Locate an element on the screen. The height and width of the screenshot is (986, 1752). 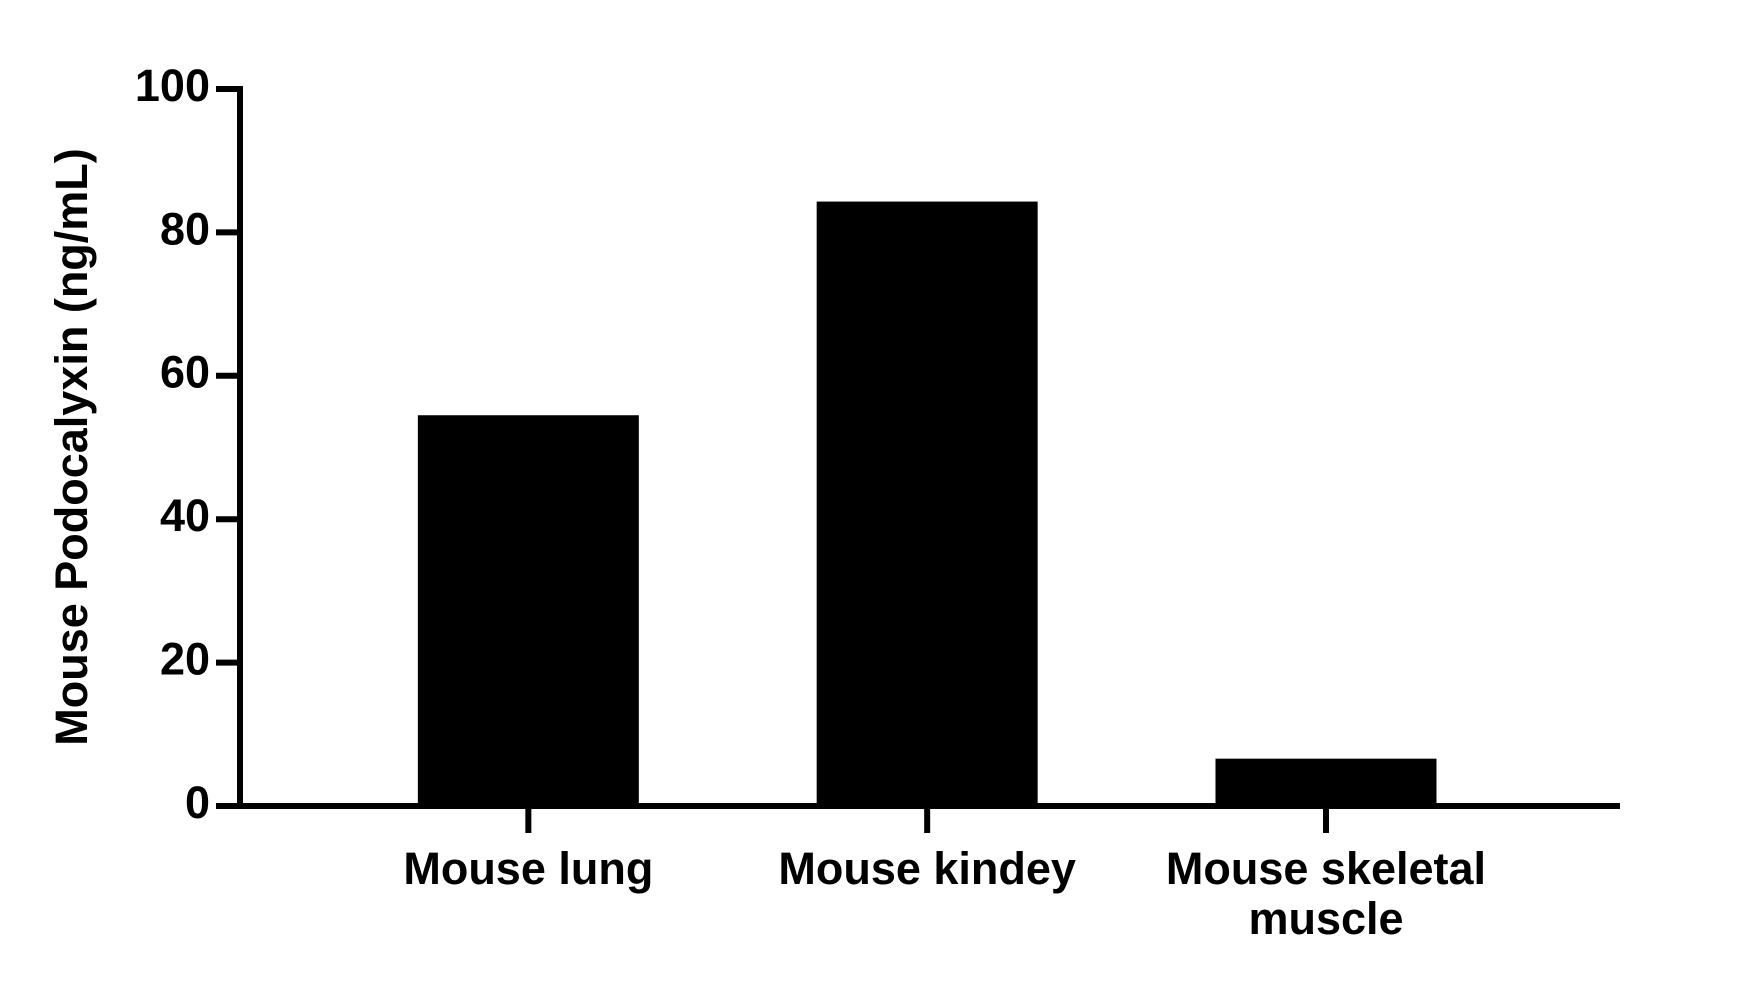
y-tick-label: 100 is located at coordinates (172, 85).